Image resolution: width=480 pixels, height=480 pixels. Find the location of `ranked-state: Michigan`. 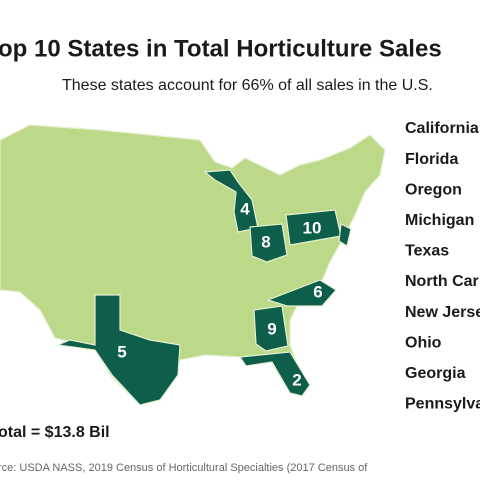

ranked-state: Michigan is located at coordinates (439, 220).